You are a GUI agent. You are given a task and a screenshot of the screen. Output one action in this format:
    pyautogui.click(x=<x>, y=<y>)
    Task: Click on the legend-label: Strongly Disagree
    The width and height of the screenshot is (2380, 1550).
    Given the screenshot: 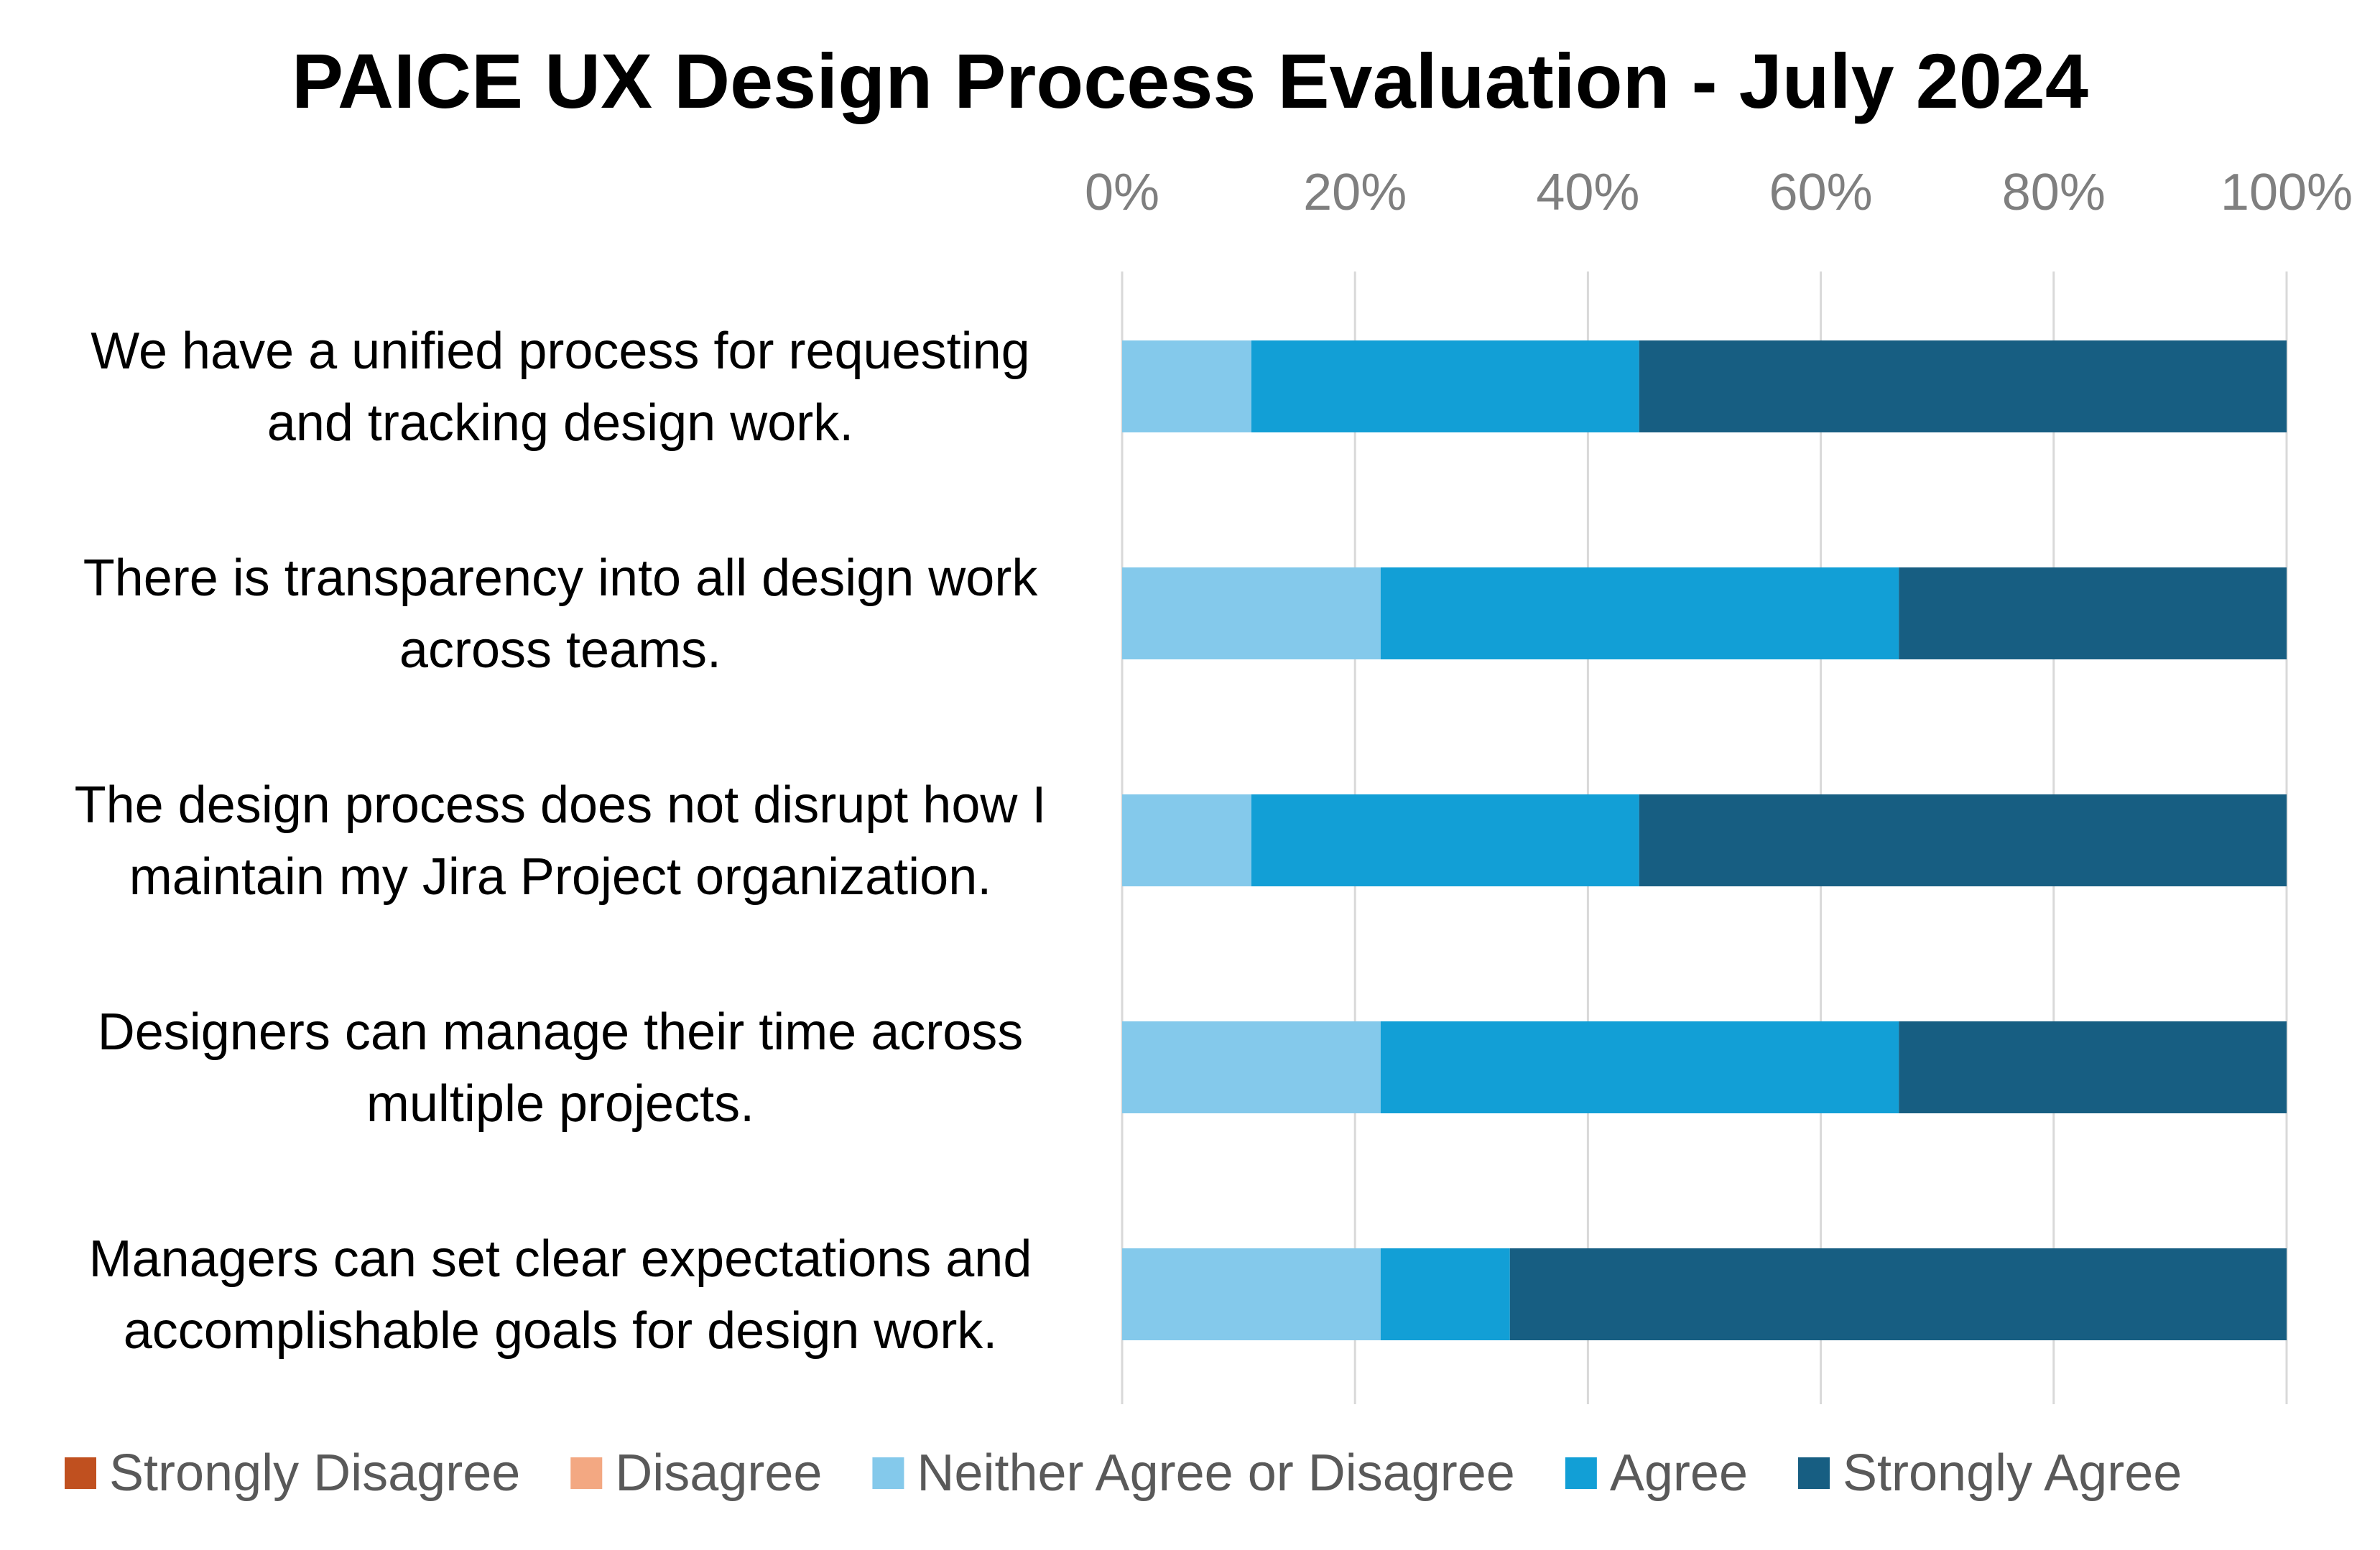 What is the action you would take?
    pyautogui.click(x=314, y=1473)
    